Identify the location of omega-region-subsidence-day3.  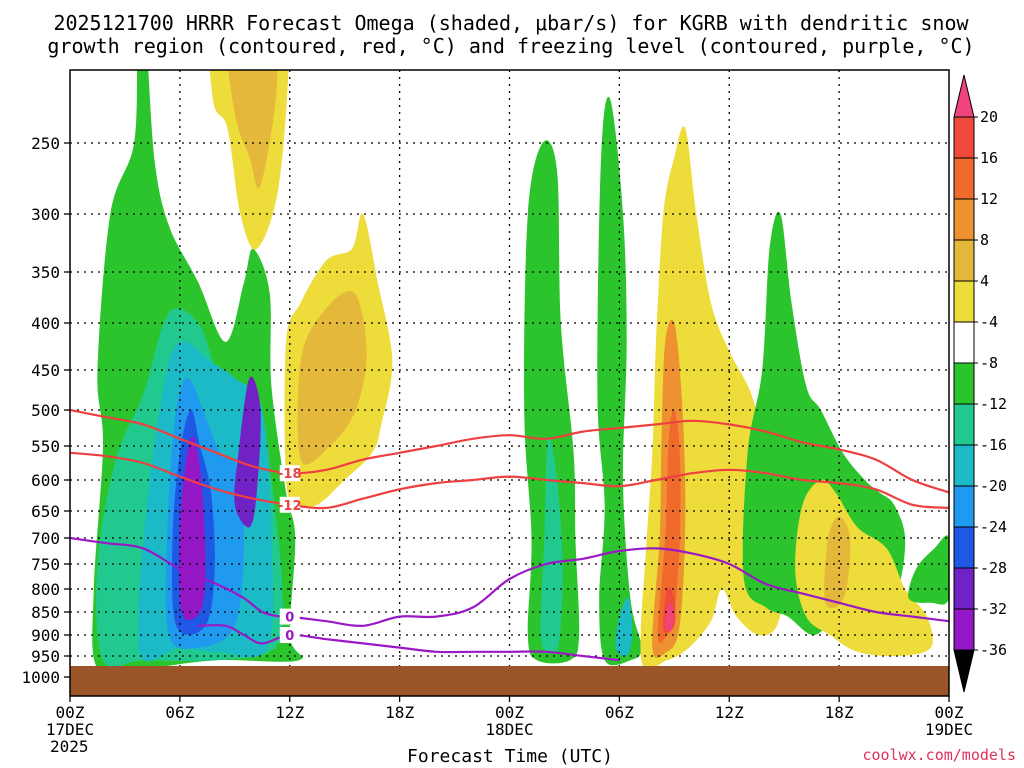
(864, 568).